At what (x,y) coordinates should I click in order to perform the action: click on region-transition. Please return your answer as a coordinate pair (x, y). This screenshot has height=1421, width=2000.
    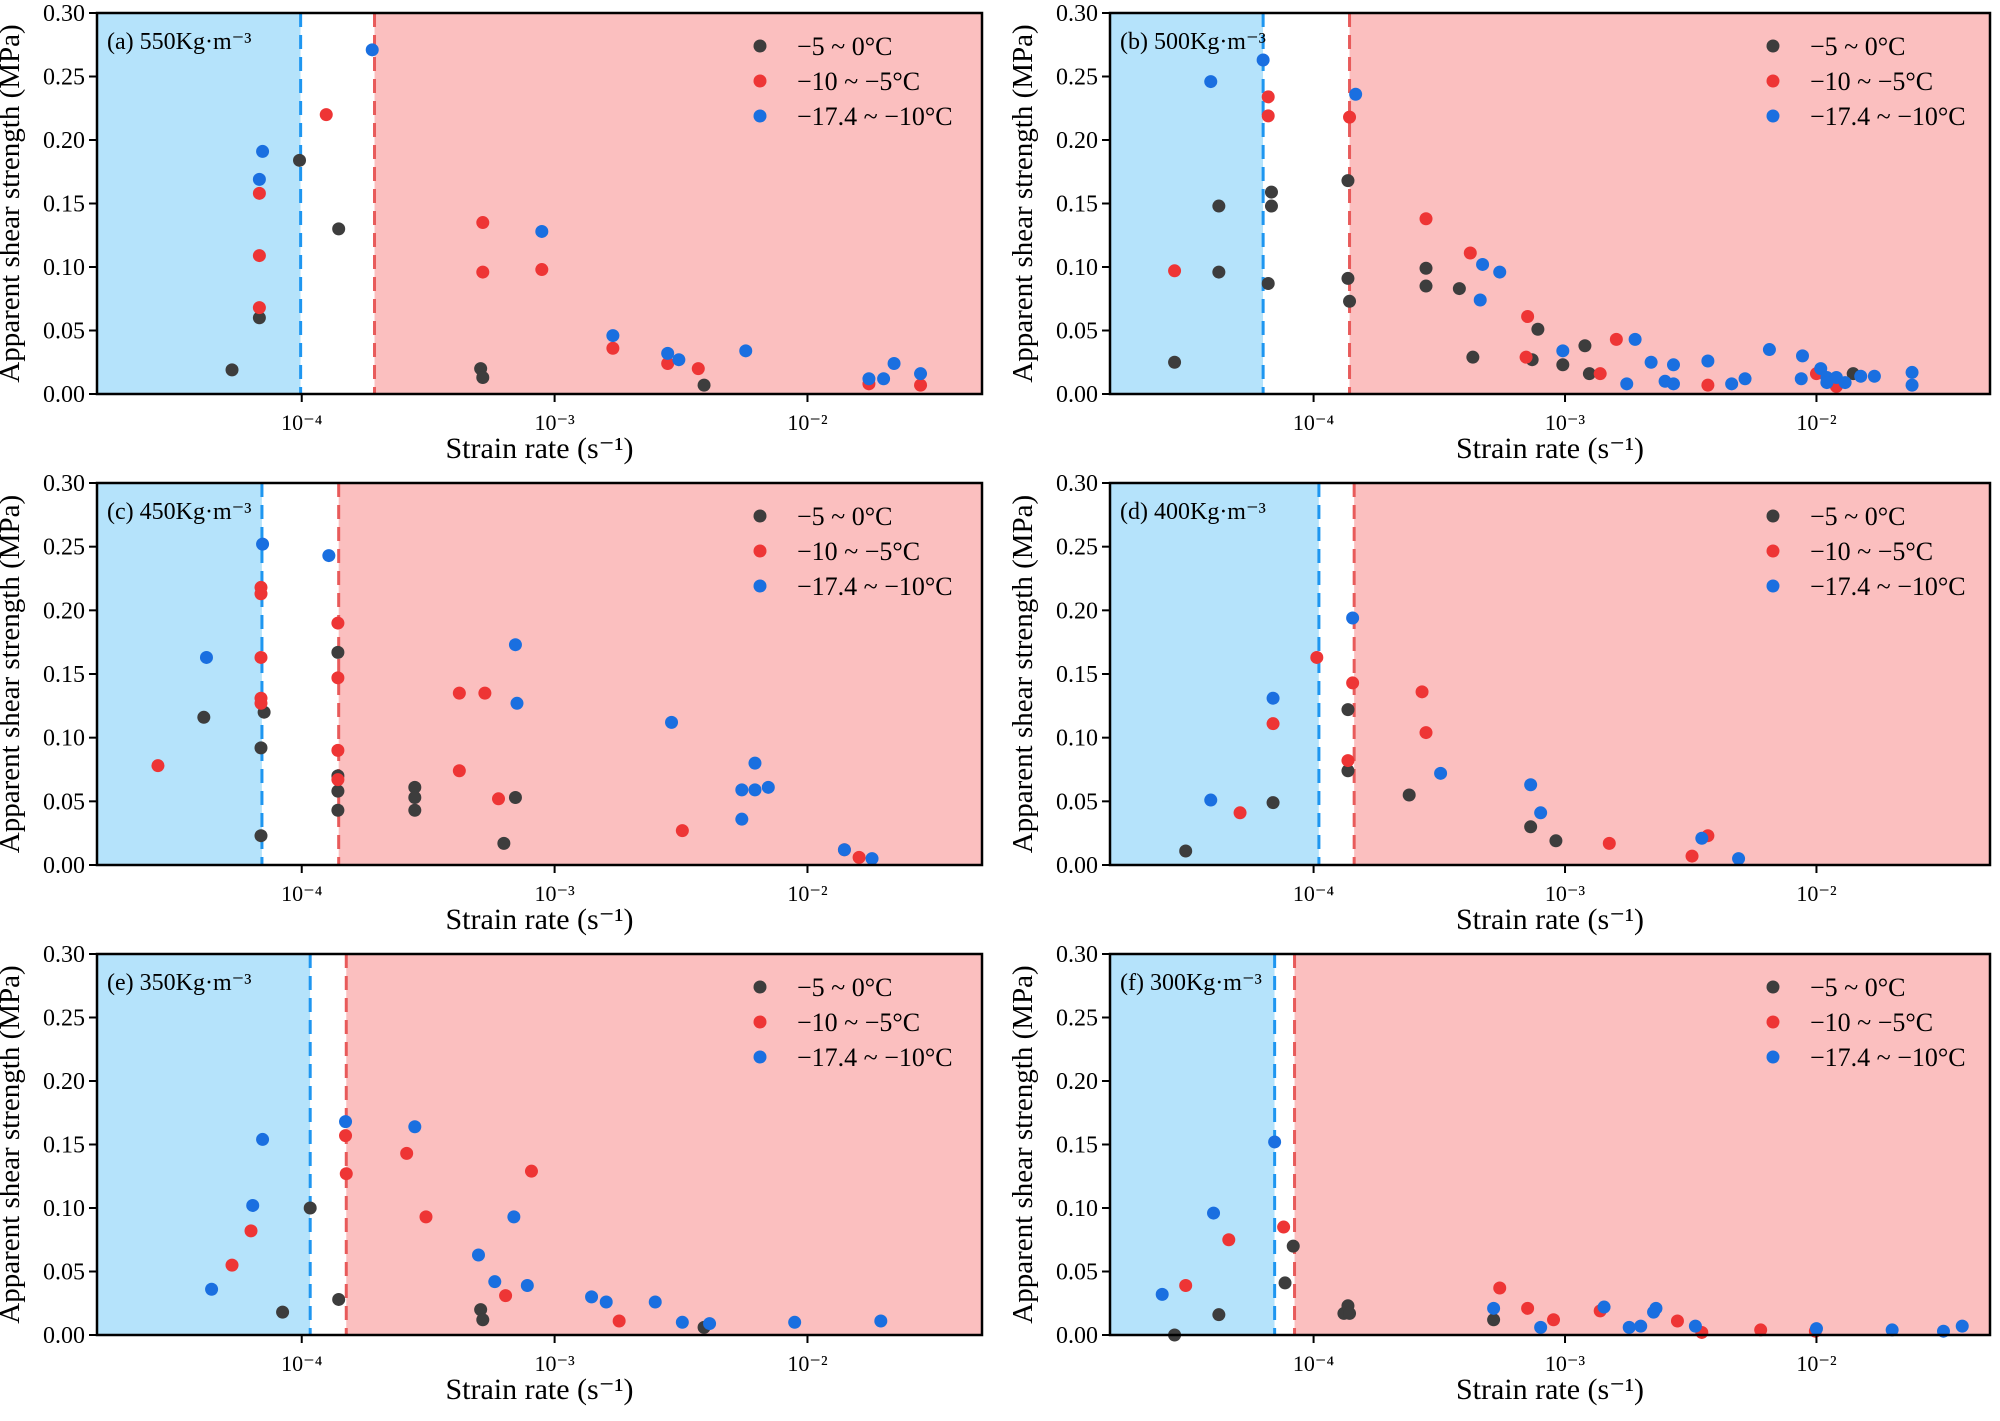
    Looking at the image, I should click on (1306, 203).